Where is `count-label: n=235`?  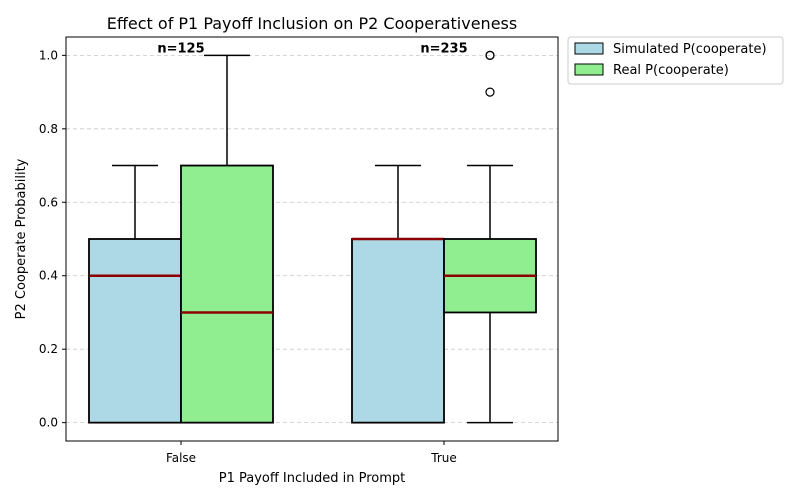 count-label: n=235 is located at coordinates (443, 48).